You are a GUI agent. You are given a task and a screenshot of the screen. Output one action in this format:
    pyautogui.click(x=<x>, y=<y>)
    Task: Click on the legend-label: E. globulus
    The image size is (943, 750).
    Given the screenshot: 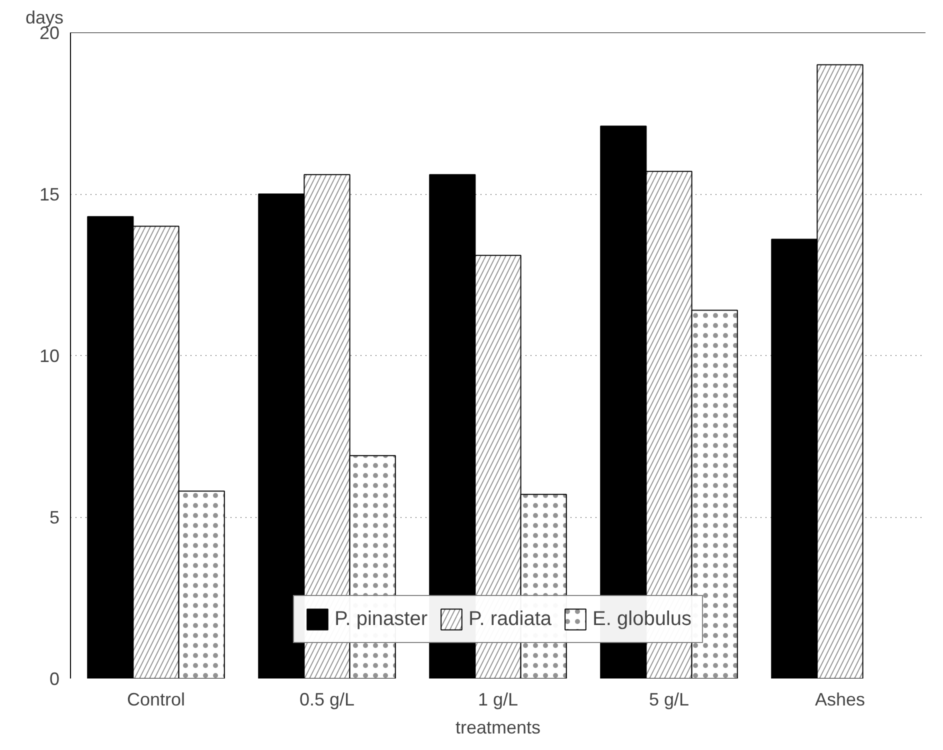 What is the action you would take?
    pyautogui.click(x=642, y=619)
    